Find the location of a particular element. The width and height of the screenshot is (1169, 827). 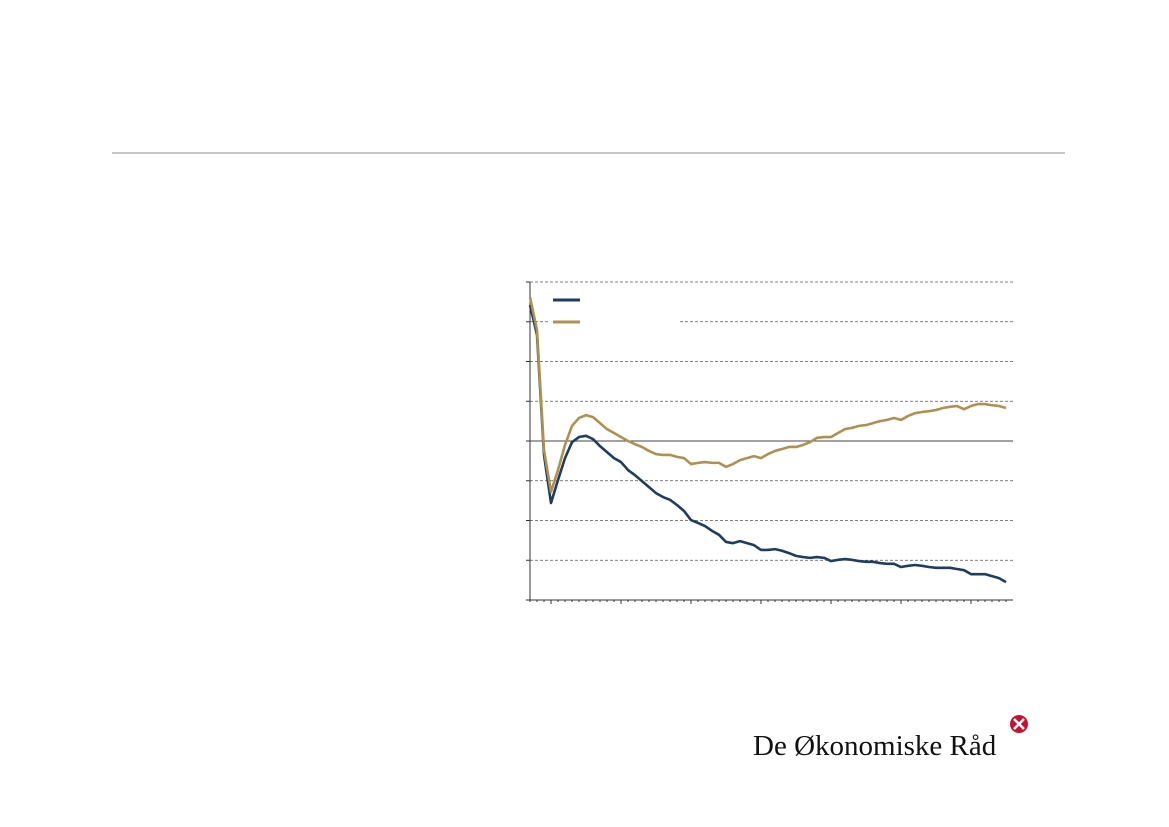

logo-icon is located at coordinates (1019, 724).